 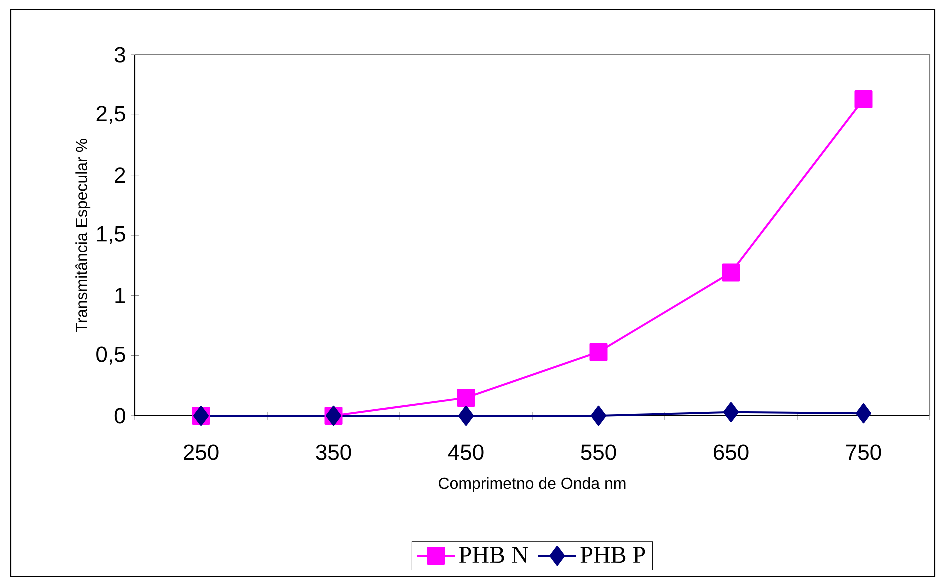 What do you see at coordinates (201, 452) in the screenshot?
I see `x-tick-label: 250` at bounding box center [201, 452].